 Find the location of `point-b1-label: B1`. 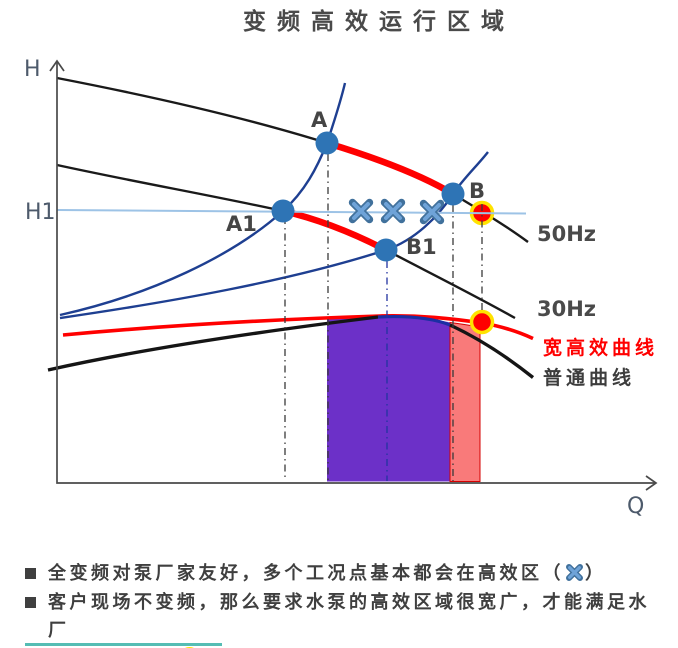

point-b1-label: B1 is located at coordinates (421, 247).